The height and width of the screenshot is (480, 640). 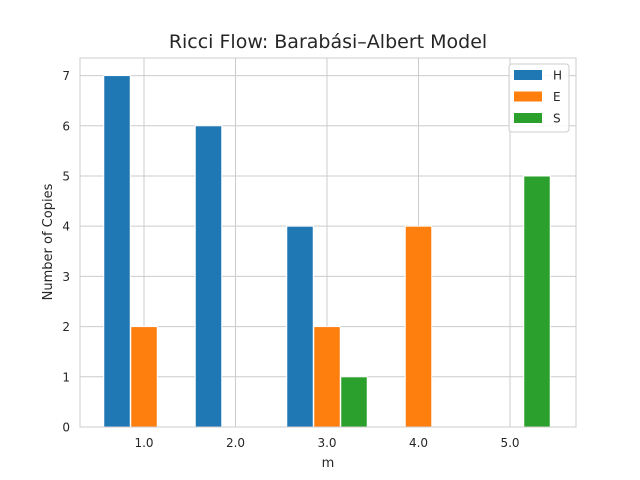 What do you see at coordinates (509, 443) in the screenshot?
I see `x-tick-label: 5.0` at bounding box center [509, 443].